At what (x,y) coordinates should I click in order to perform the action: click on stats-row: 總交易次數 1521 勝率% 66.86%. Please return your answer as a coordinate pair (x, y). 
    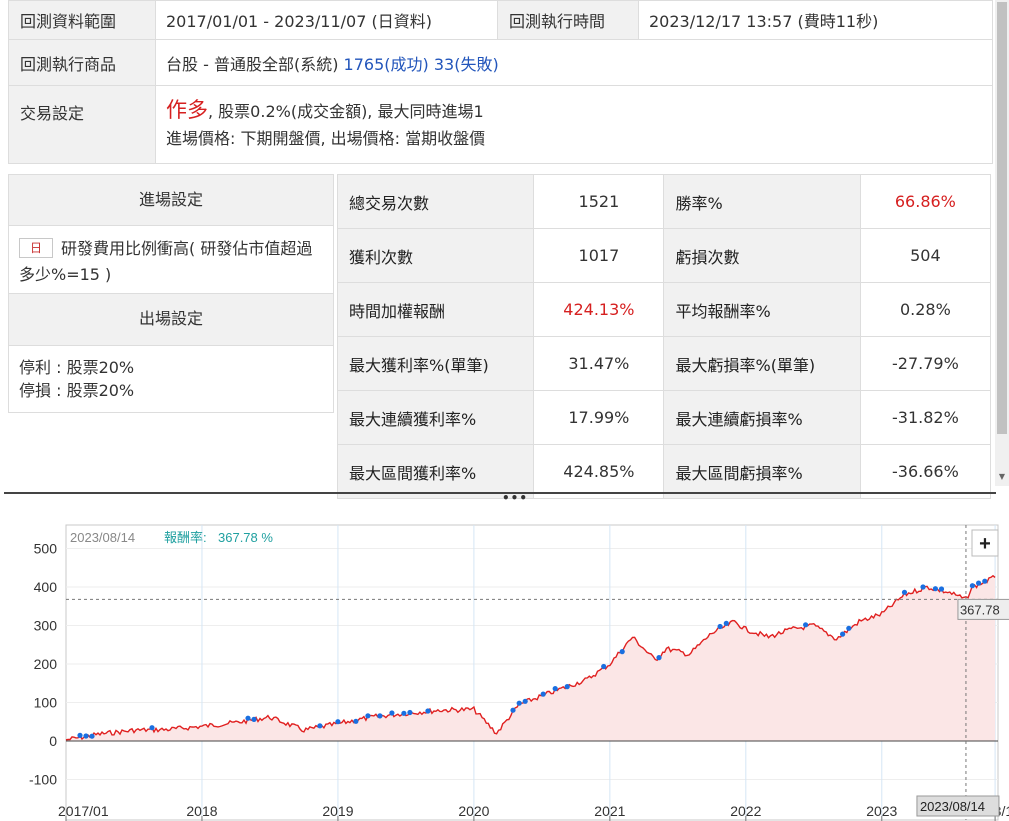
    Looking at the image, I should click on (664, 201).